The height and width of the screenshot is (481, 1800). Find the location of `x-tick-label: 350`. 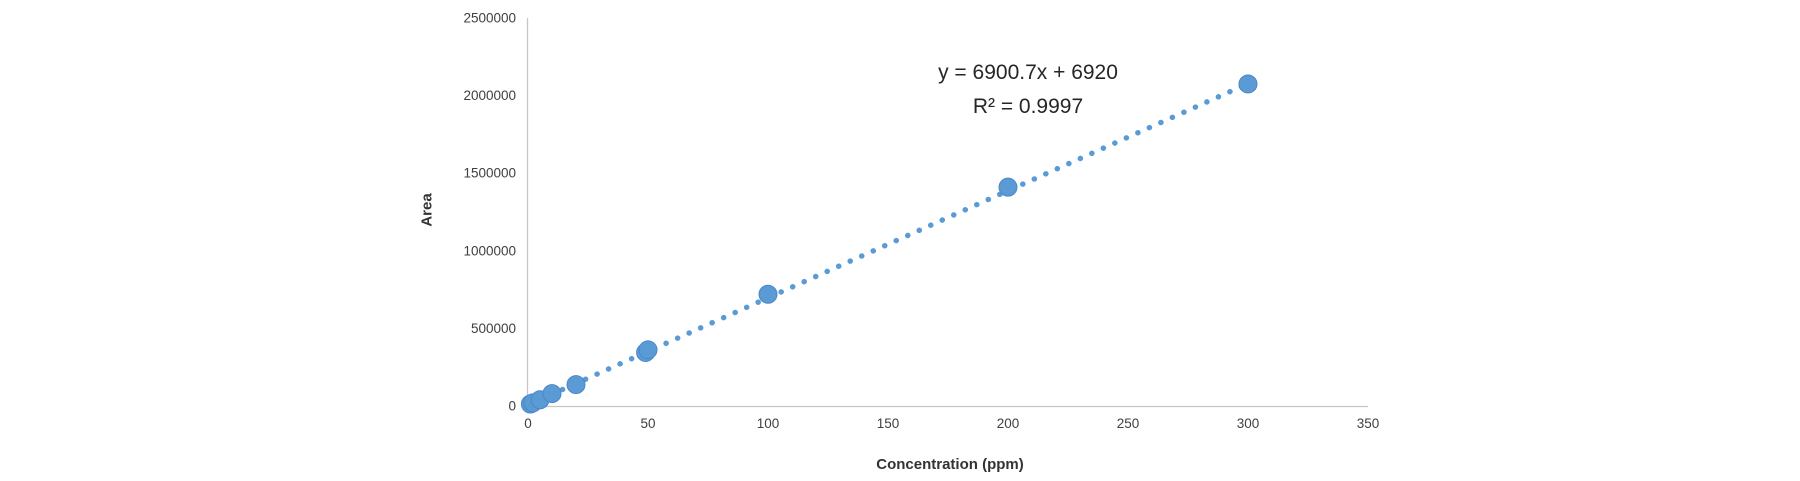

x-tick-label: 350 is located at coordinates (1368, 423).